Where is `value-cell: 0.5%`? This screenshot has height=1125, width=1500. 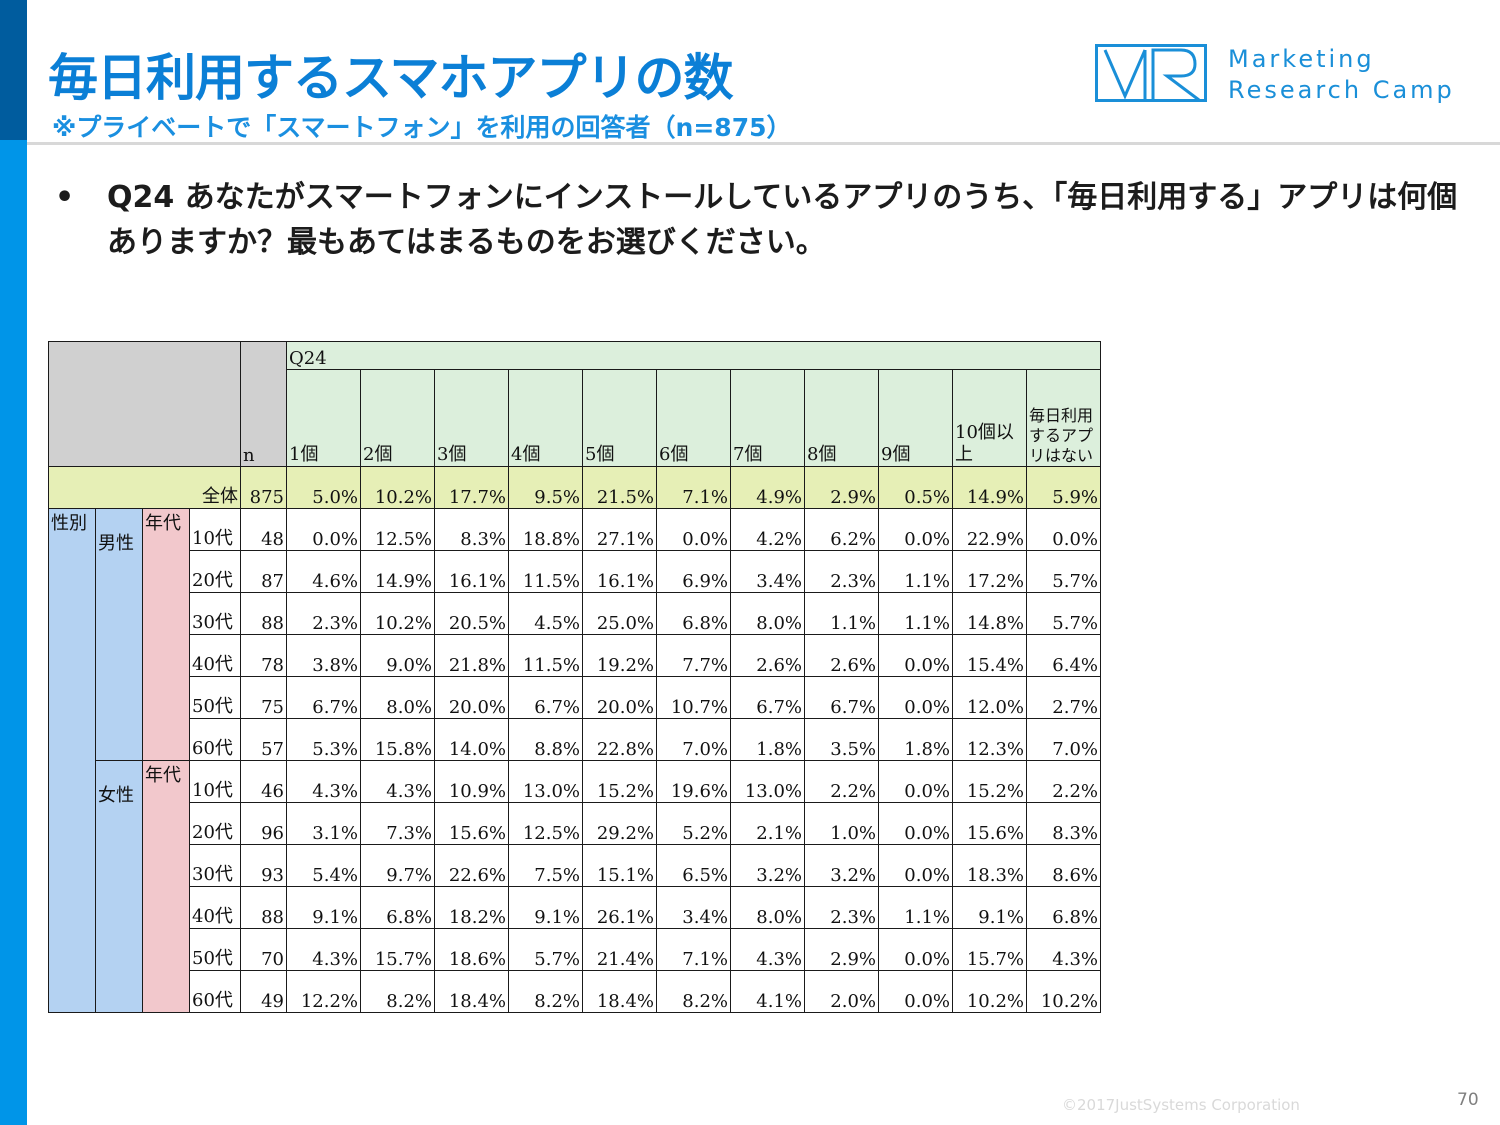 value-cell: 0.5% is located at coordinates (915, 487).